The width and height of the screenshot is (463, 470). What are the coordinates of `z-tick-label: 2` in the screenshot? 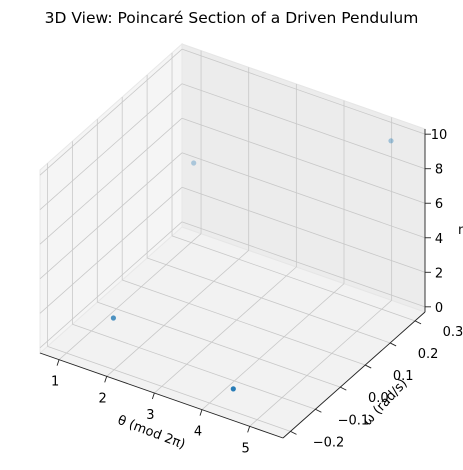 It's located at (439, 273).